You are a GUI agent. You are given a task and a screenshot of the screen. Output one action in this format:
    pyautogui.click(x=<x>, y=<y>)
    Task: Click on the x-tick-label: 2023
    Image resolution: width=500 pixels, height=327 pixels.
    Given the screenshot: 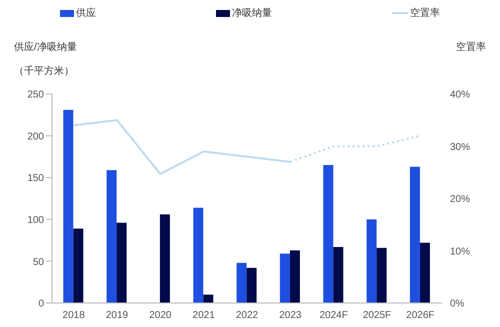 What is the action you would take?
    pyautogui.click(x=290, y=316)
    